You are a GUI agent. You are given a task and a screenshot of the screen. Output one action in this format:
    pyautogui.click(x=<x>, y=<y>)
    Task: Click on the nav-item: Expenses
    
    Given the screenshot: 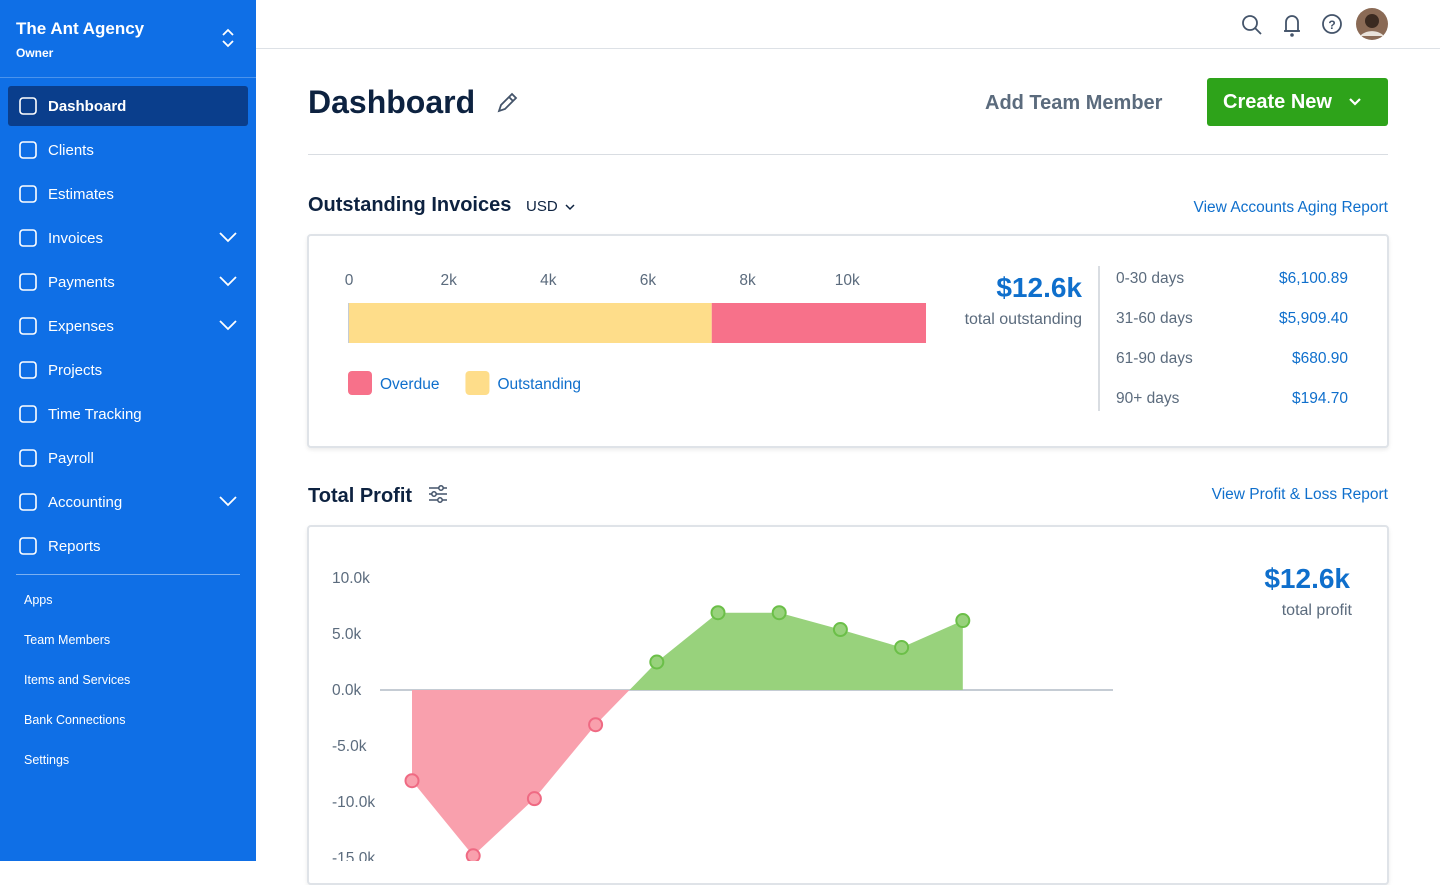 What is the action you would take?
    pyautogui.click(x=128, y=326)
    